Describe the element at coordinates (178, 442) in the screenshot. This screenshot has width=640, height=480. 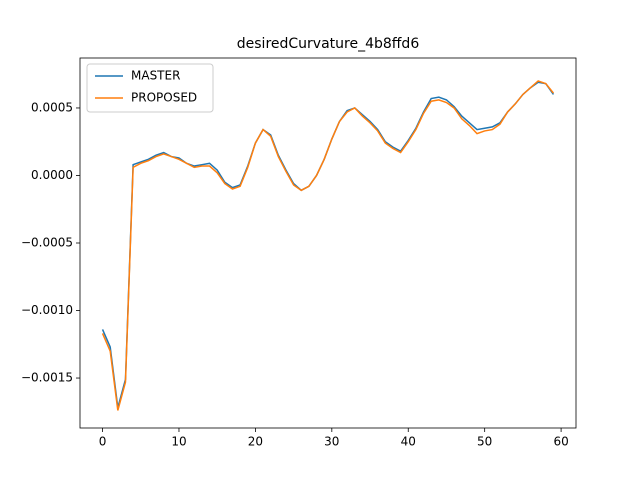
I see `x-tick-label: 10` at that location.